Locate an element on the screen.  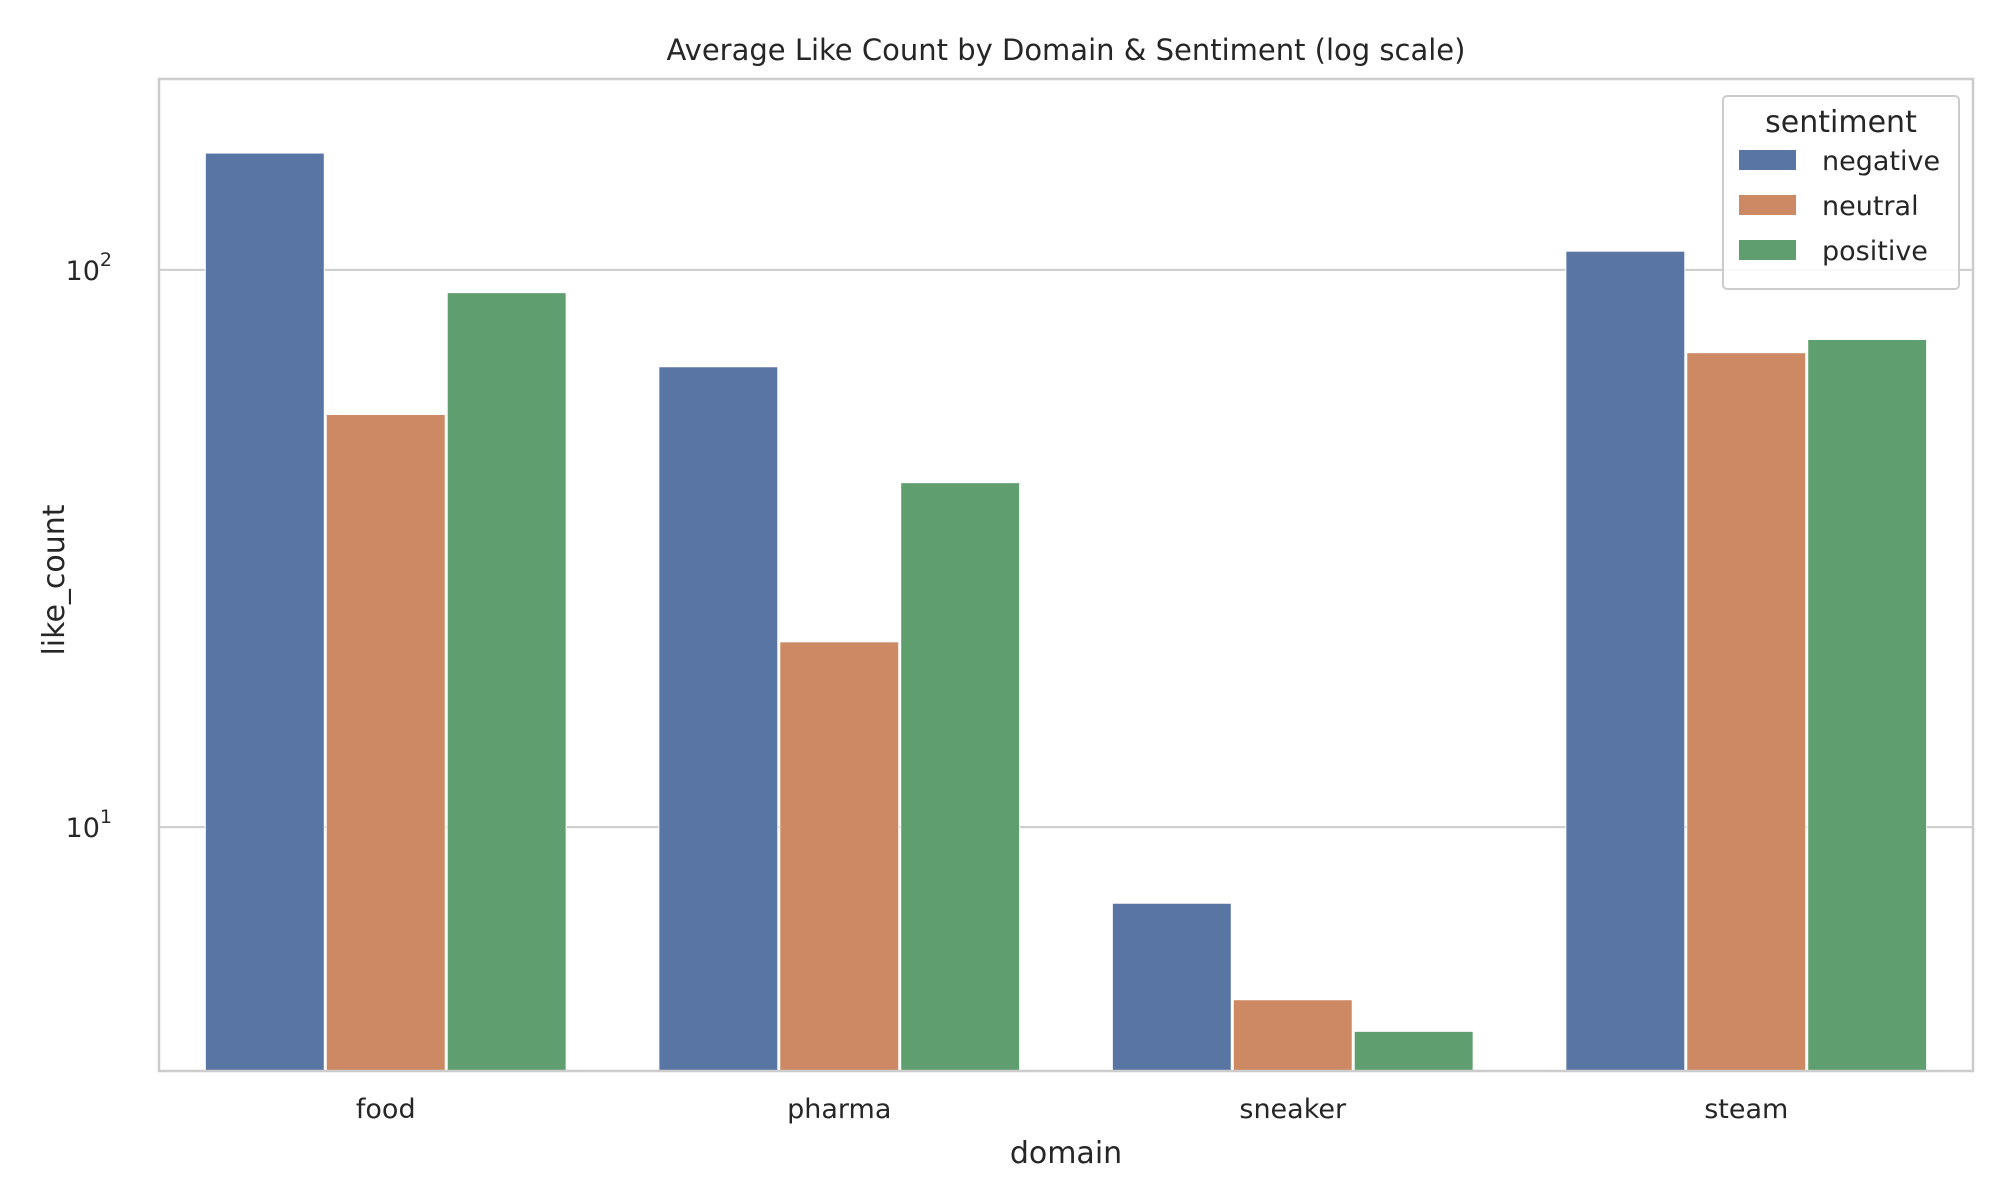
x-tick-label: steam is located at coordinates (1746, 1109).